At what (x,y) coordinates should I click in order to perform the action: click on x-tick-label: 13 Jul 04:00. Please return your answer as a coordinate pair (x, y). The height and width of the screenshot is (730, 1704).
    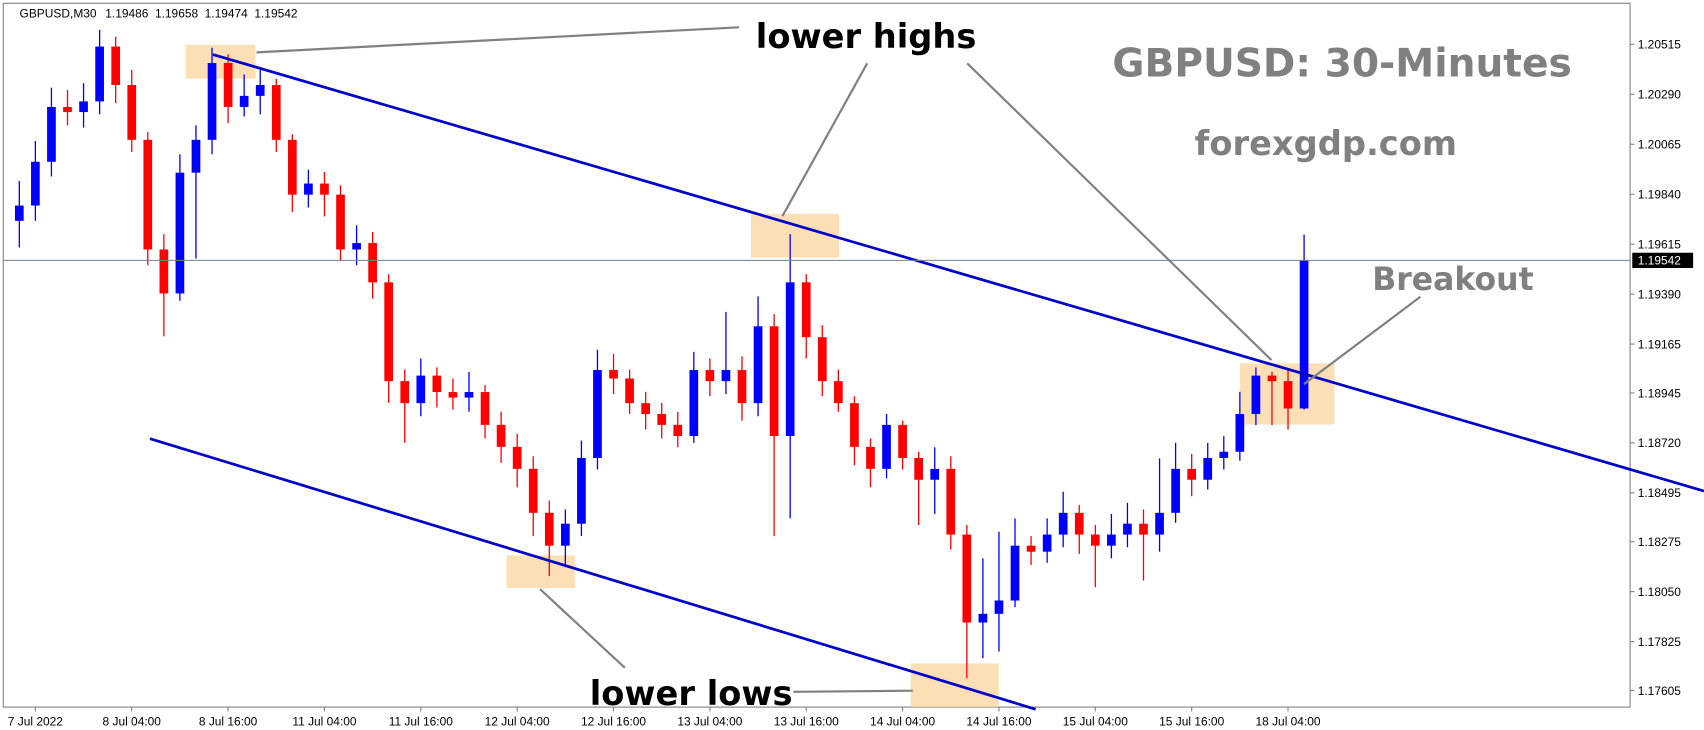
    Looking at the image, I should click on (709, 722).